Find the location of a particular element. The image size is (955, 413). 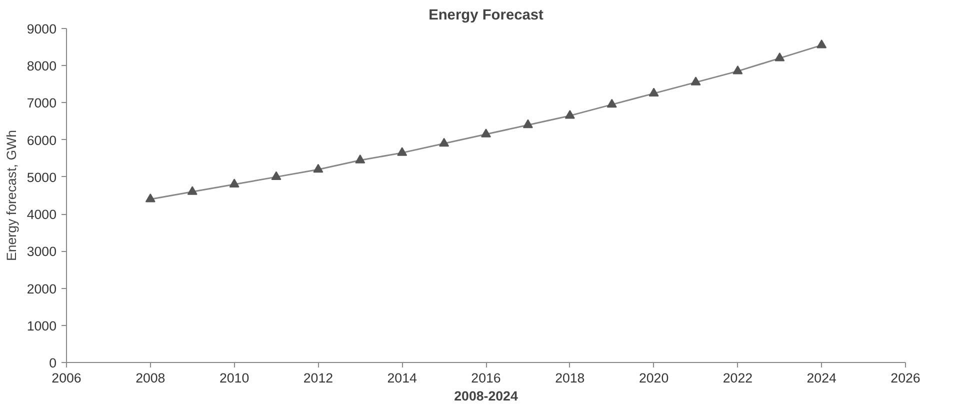

y-tick-label: 0 is located at coordinates (53, 363).